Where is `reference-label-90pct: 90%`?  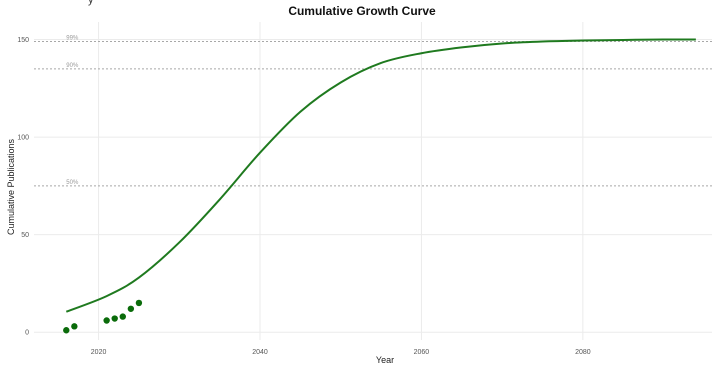 reference-label-90pct: 90% is located at coordinates (72, 66).